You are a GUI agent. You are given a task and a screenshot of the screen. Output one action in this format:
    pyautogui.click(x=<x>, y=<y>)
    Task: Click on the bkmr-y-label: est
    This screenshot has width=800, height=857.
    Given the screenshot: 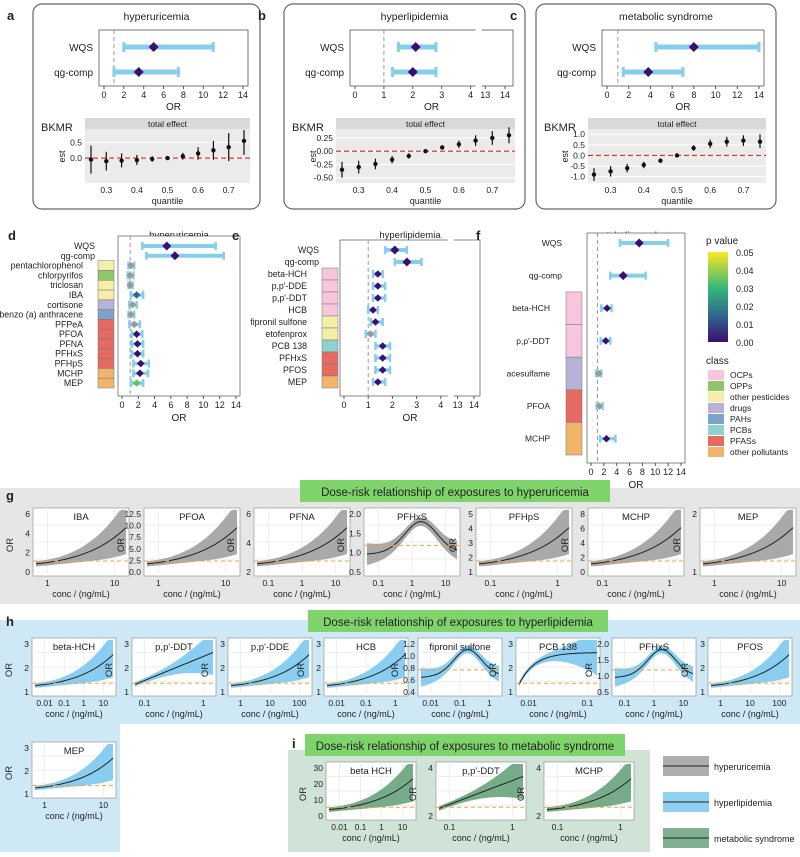 What is the action you would take?
    pyautogui.click(x=565, y=156)
    